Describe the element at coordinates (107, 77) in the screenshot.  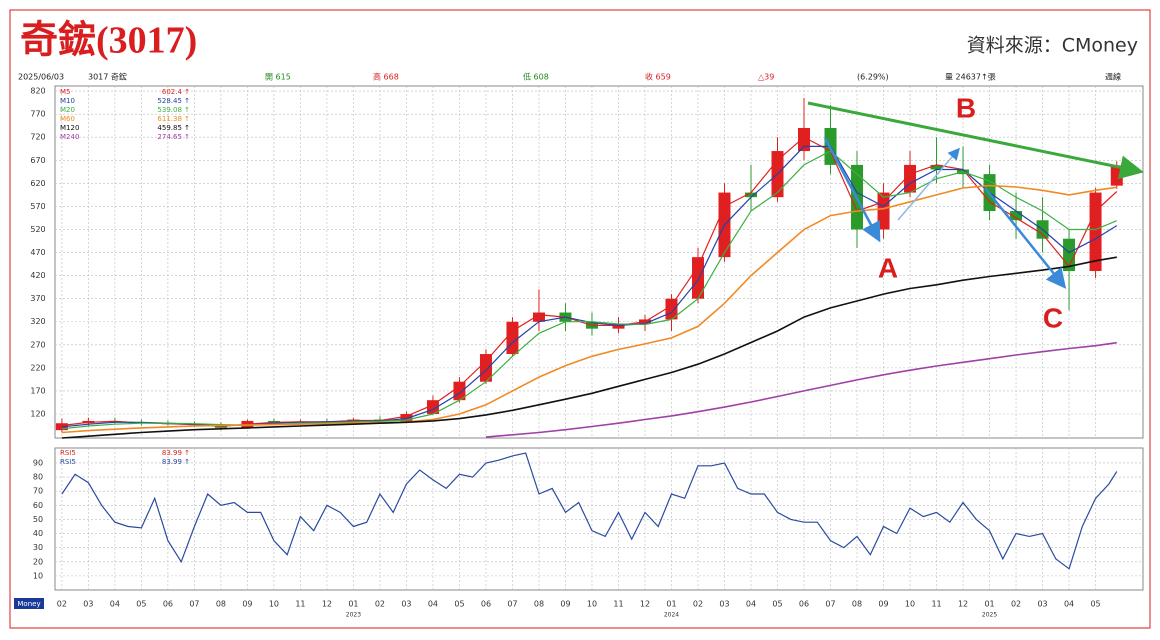
I see `header-item: 3017 奇鋐` at that location.